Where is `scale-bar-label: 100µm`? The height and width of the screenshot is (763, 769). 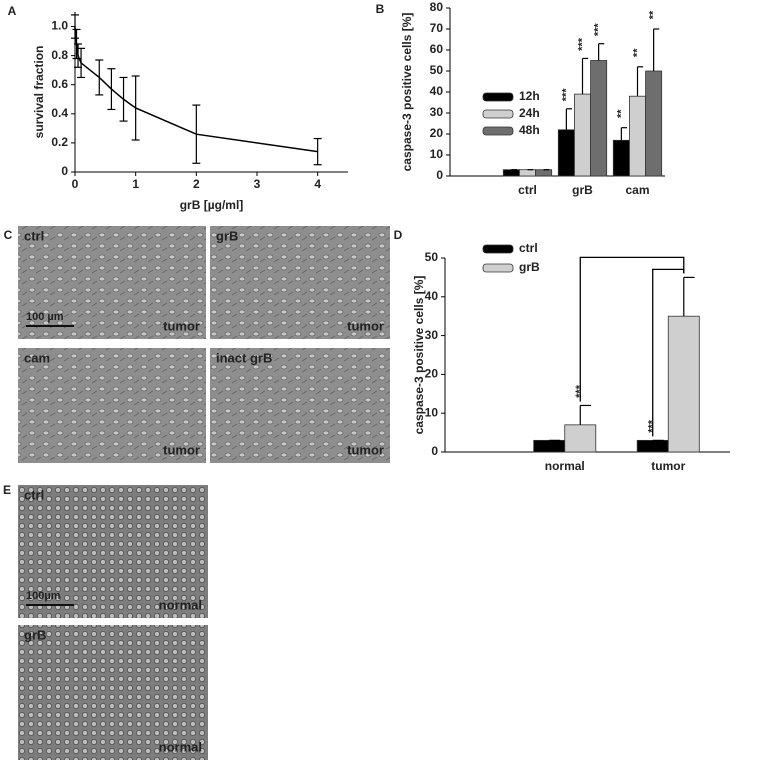
scale-bar-label: 100µm is located at coordinates (43, 596).